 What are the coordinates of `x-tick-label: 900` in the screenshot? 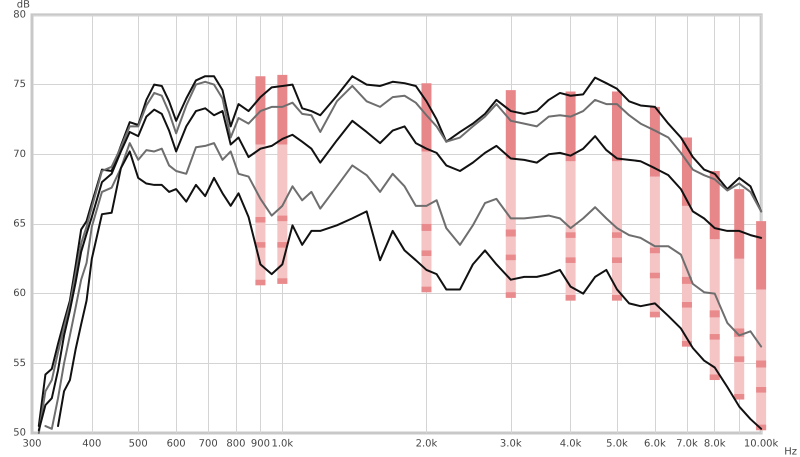 It's located at (260, 444).